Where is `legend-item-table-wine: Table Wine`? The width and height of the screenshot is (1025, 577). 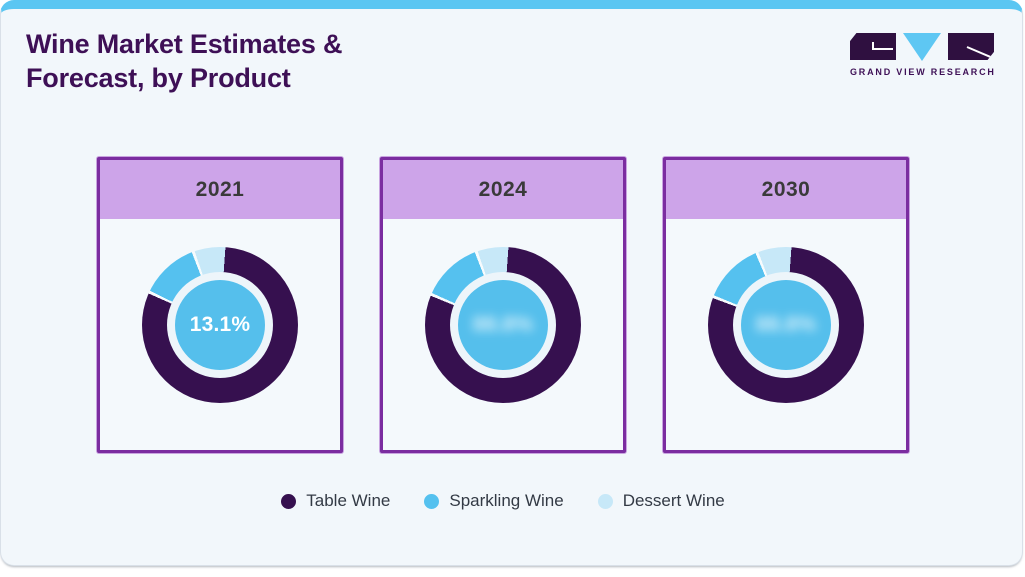
legend-item-table-wine: Table Wine is located at coordinates (335, 501).